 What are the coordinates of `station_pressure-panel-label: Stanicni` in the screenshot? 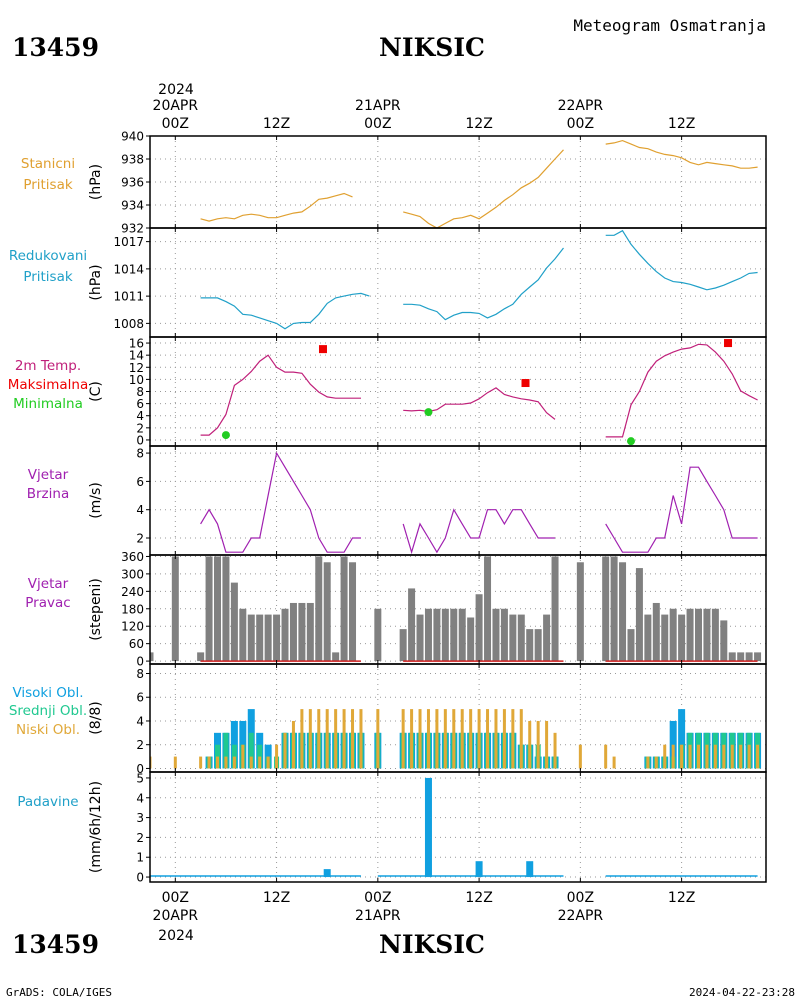 It's located at (48, 164).